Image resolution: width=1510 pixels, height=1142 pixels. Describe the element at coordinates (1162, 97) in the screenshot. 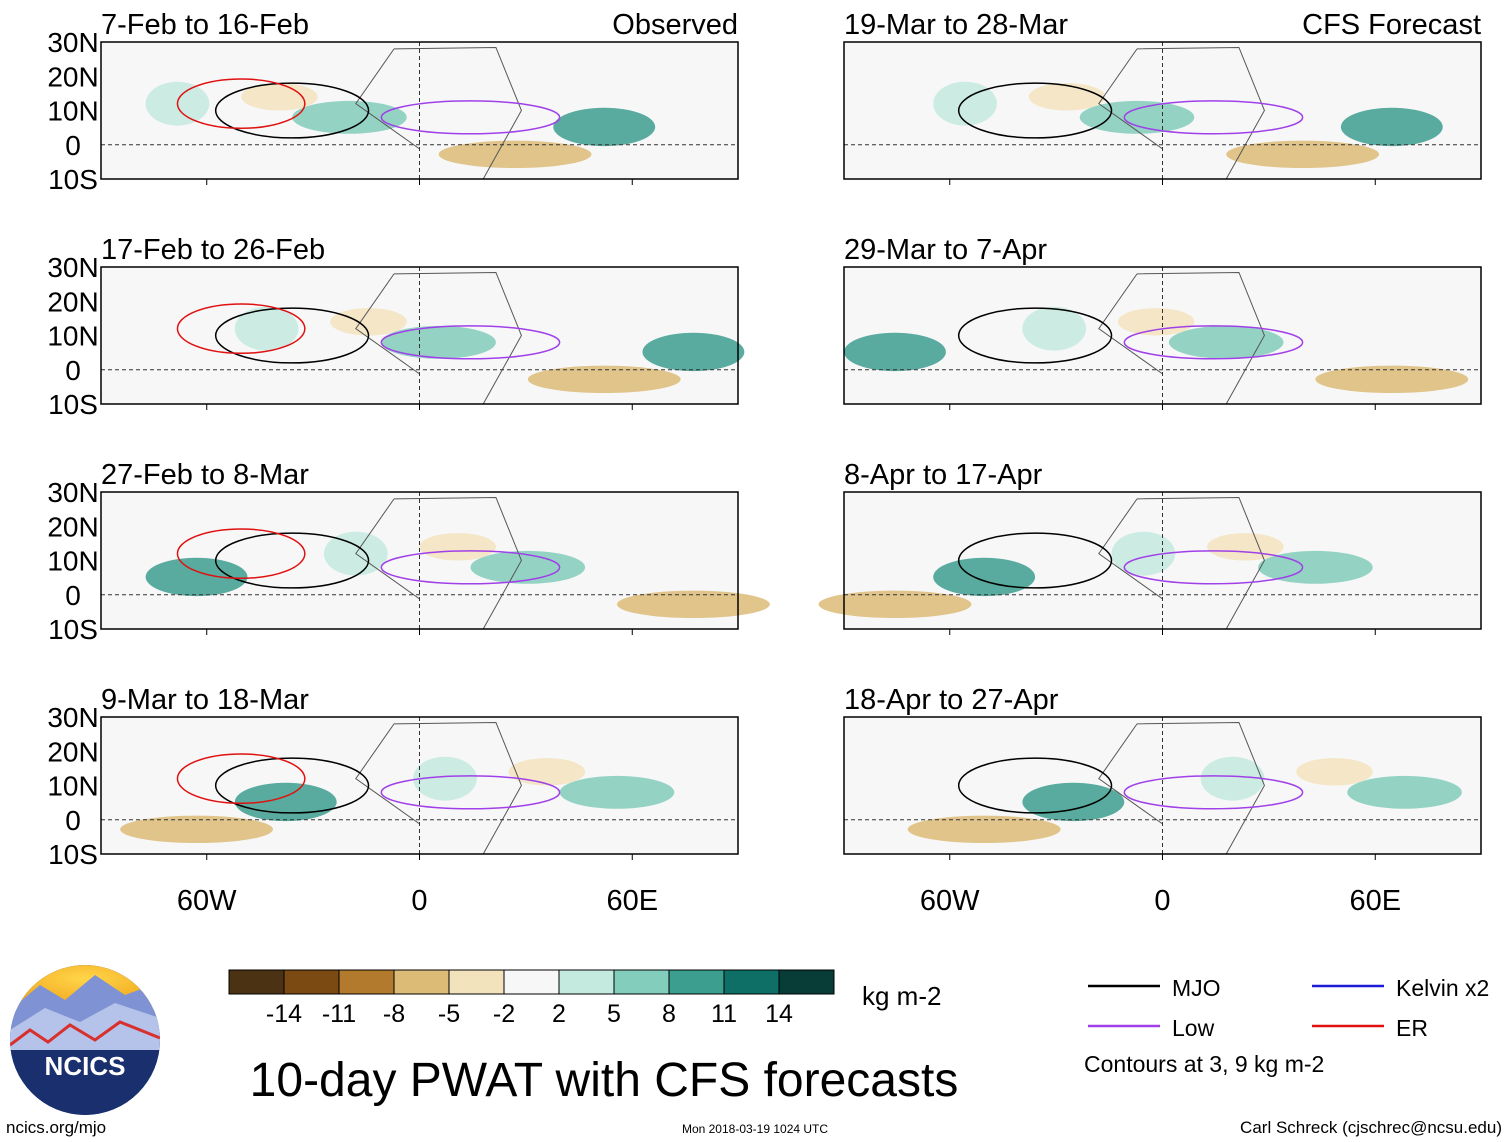

I see `map-panel: 19-Mar to 28-Mar CFS Forecast` at that location.